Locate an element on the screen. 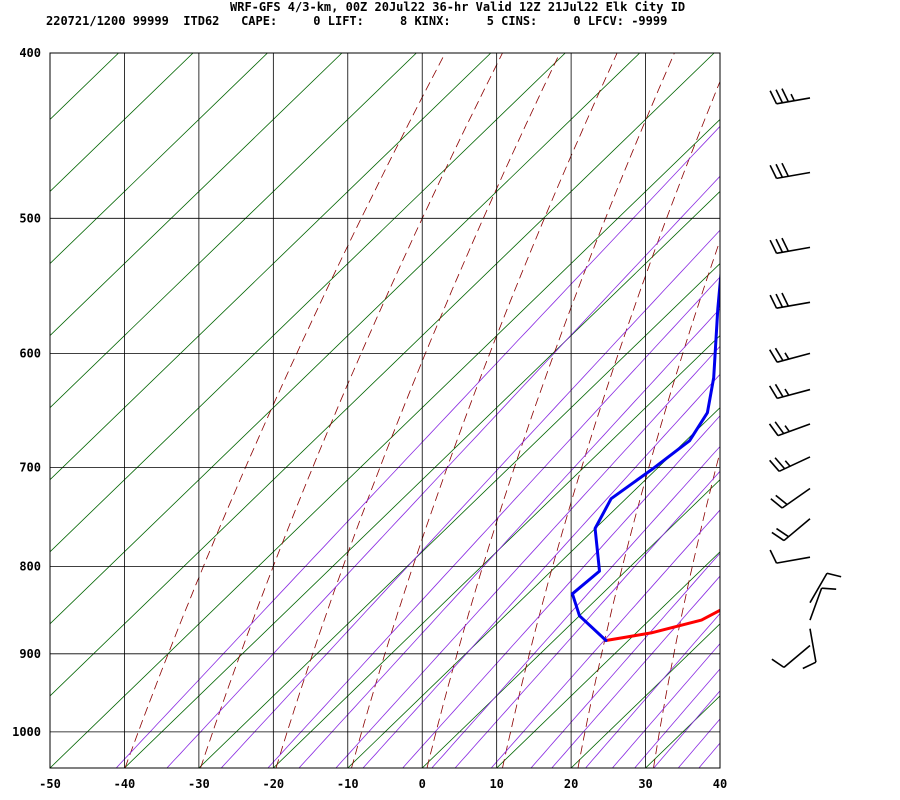  sounding-profiles is located at coordinates (645, 455).